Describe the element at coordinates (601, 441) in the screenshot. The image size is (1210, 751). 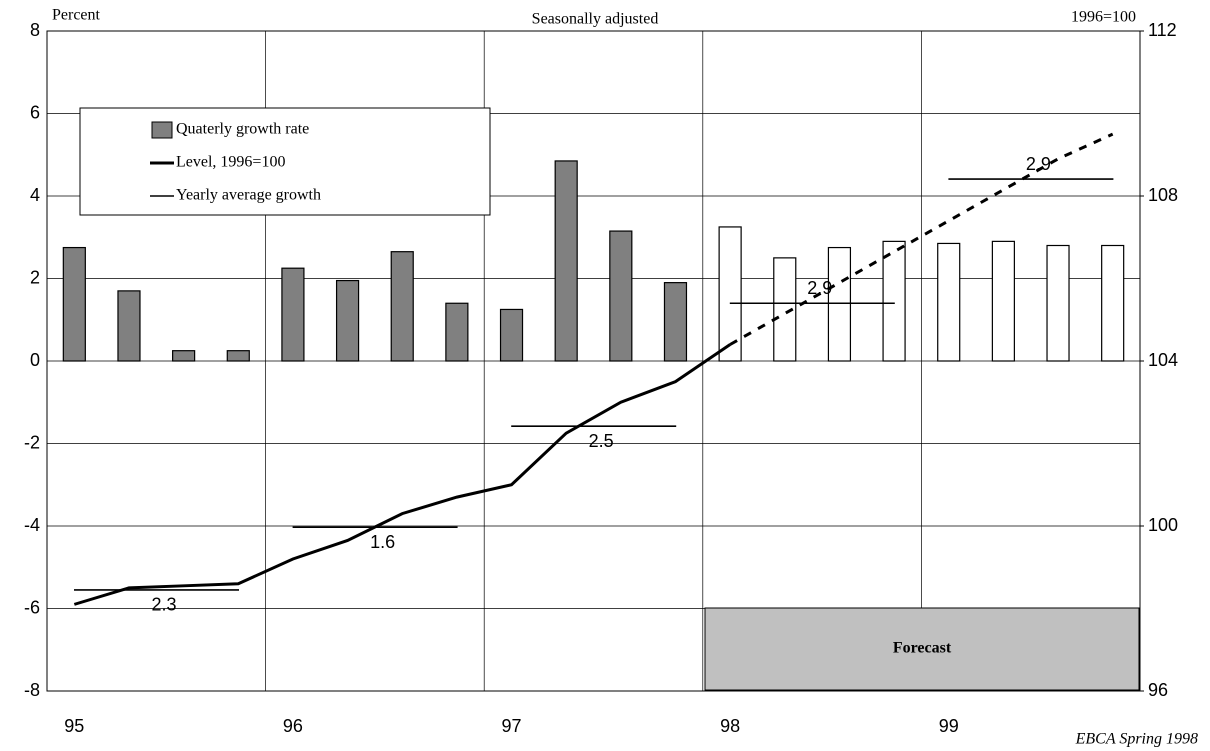
I see `yearly-average-label: 2.5` at that location.